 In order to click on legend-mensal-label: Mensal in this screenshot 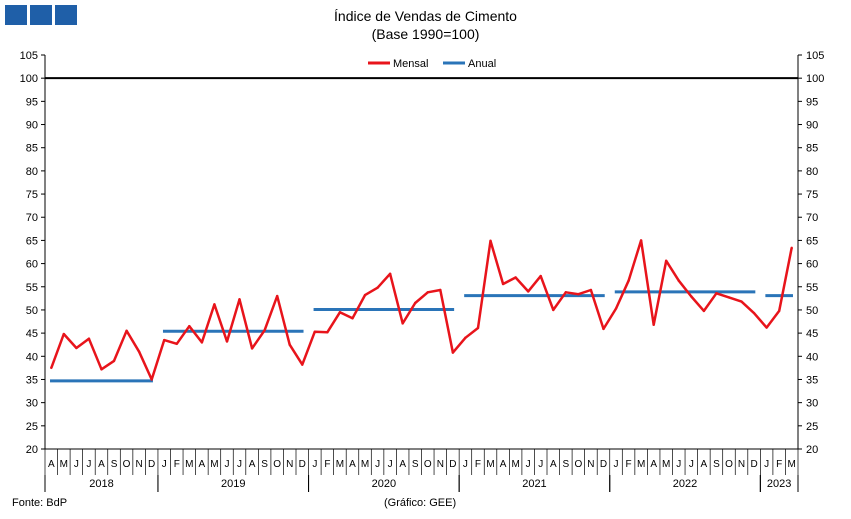, I will do `click(410, 64)`.